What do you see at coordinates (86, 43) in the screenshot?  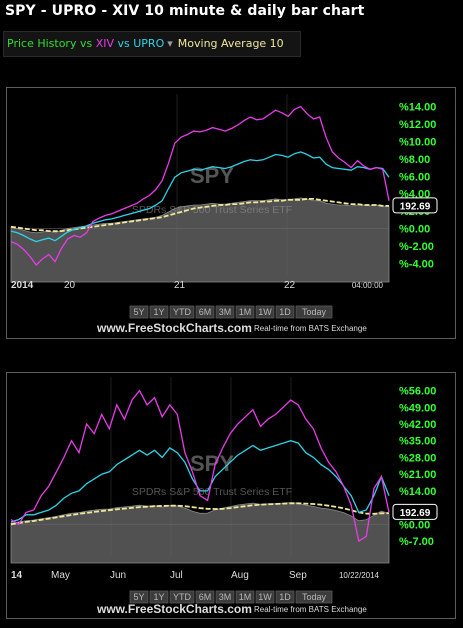 I see `legend-vs-1: vs` at bounding box center [86, 43].